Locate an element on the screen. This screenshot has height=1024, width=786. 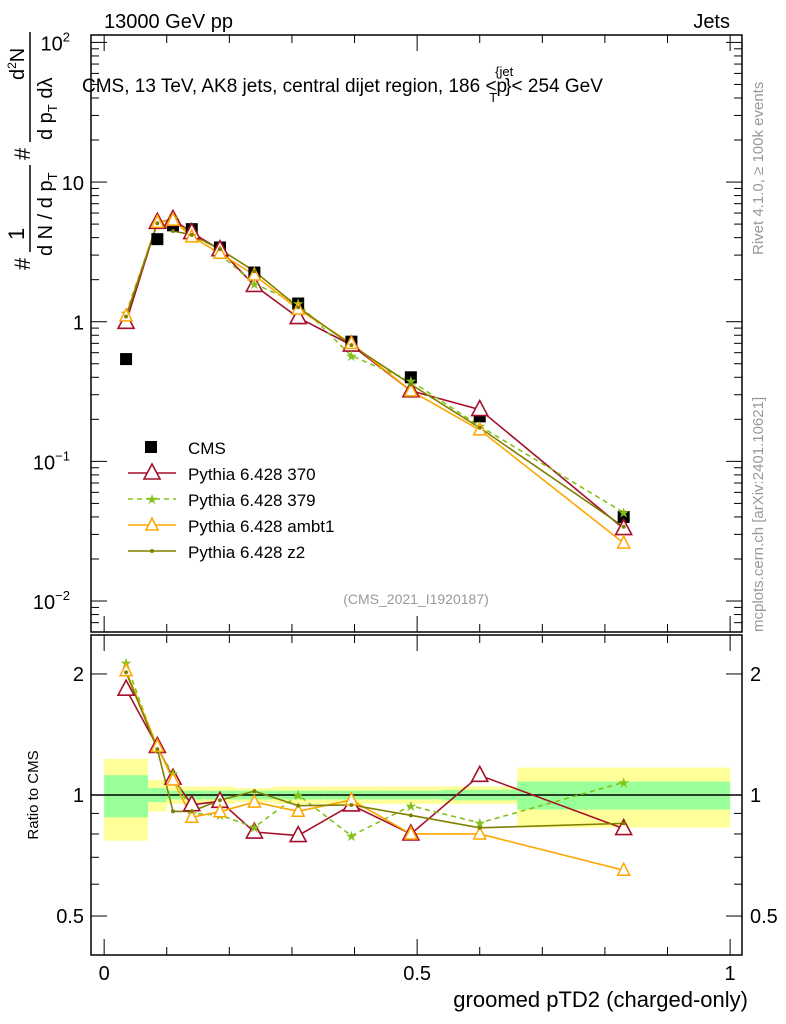
x-tick-label: 1 is located at coordinates (730, 974).